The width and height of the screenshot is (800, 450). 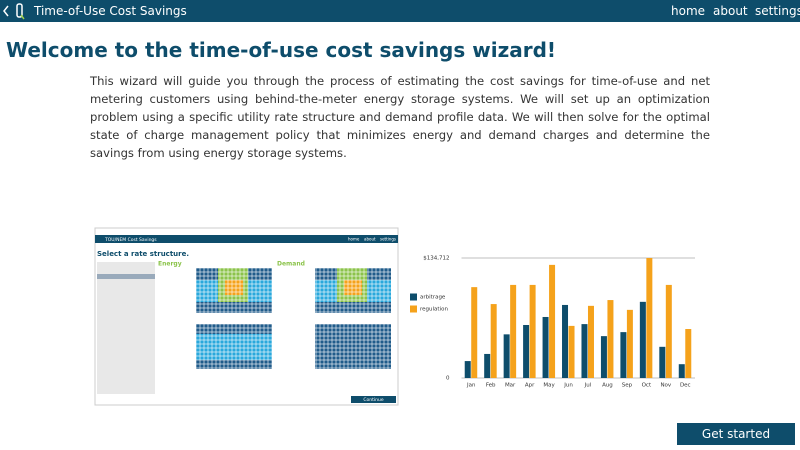 I want to click on preview-list, so click(x=126, y=328).